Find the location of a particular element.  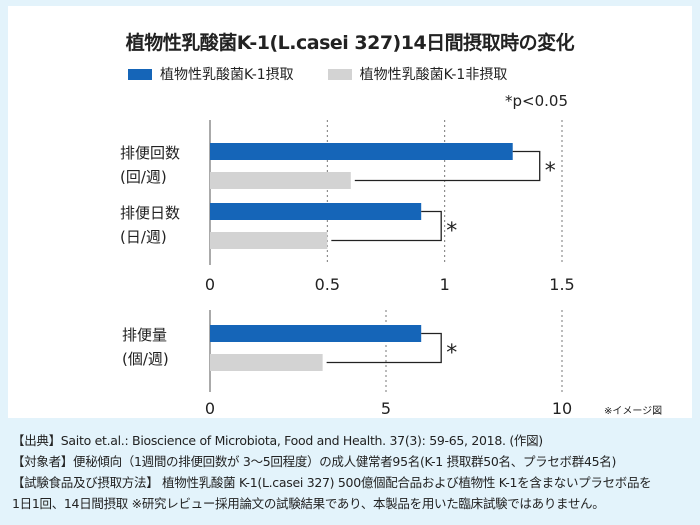

category-label: 排便日数 (日/週) is located at coordinates (150, 225).